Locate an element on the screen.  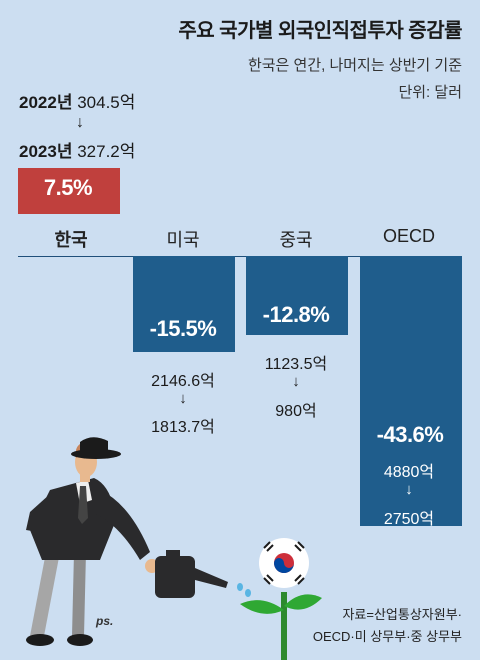
source-line-2: OECD·미 상무부·중 상무부 is located at coordinates (387, 636).